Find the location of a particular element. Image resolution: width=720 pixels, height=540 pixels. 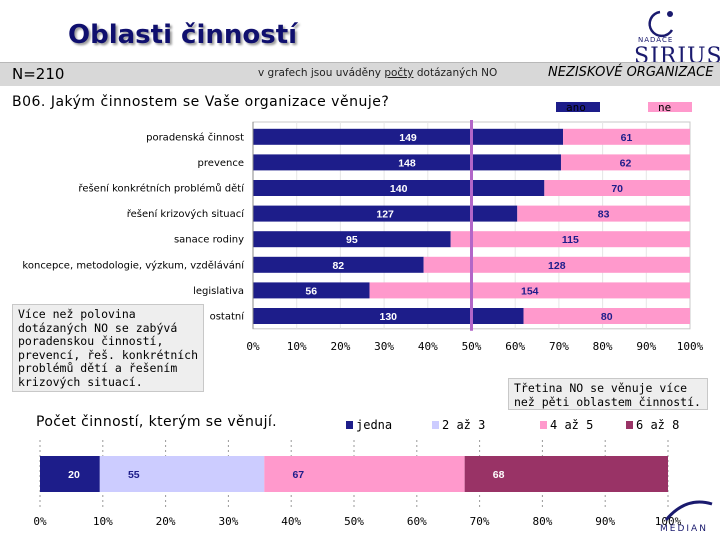

chart1-tick-label: 90% is located at coordinates (646, 346).